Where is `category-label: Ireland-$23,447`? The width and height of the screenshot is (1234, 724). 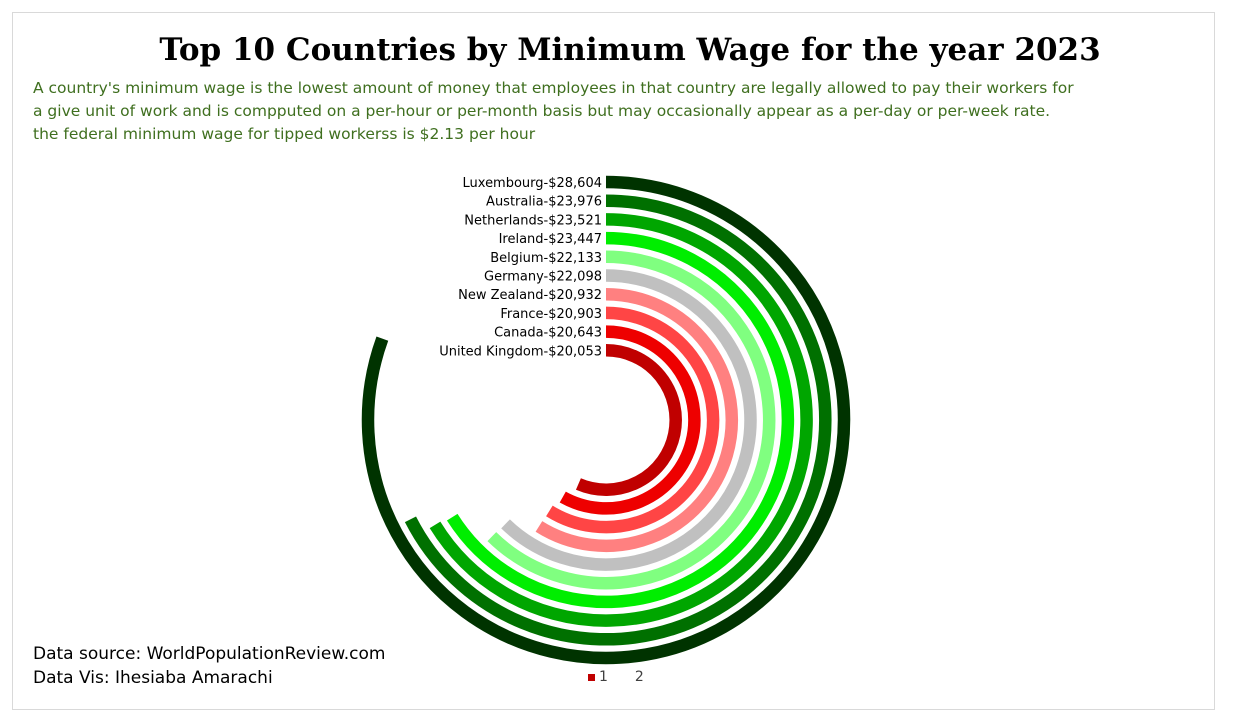 category-label: Ireland-$23,447 is located at coordinates (550, 239).